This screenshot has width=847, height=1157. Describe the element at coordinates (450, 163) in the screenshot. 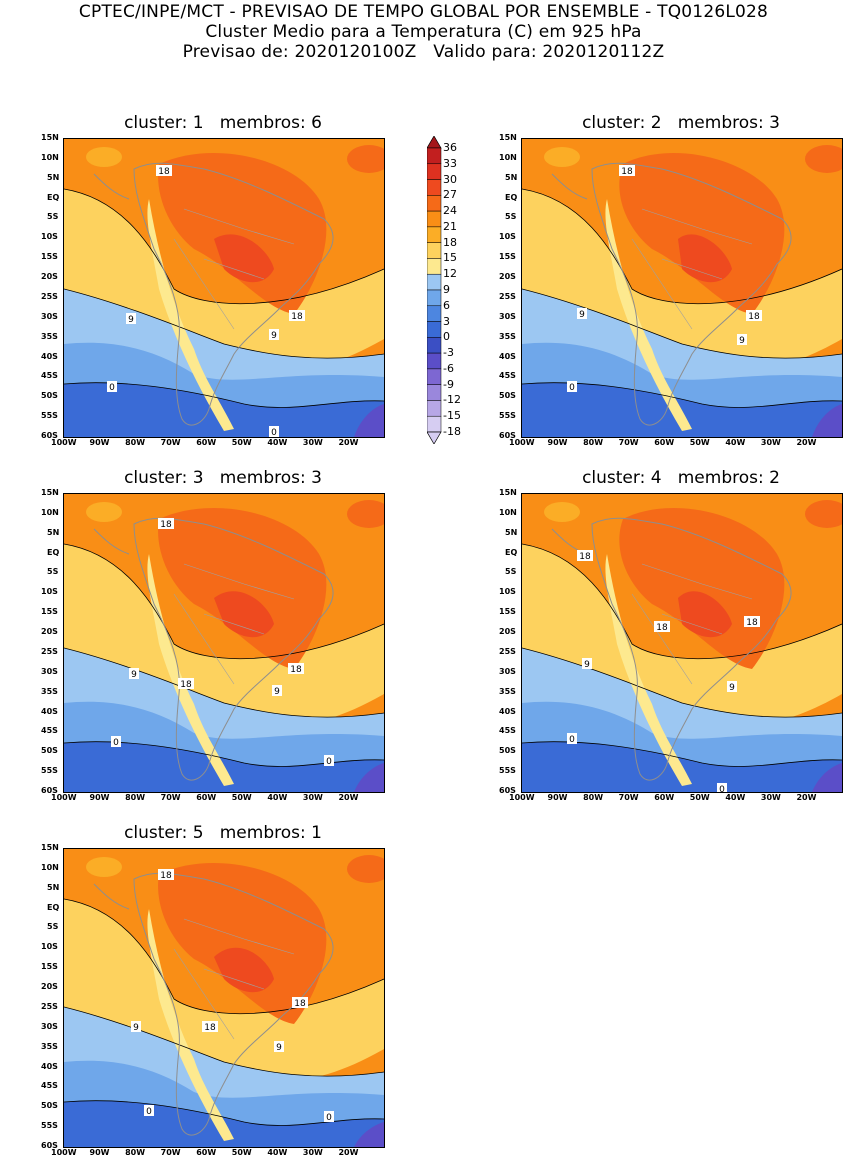

I see `colorbar-level-label: 33` at that location.